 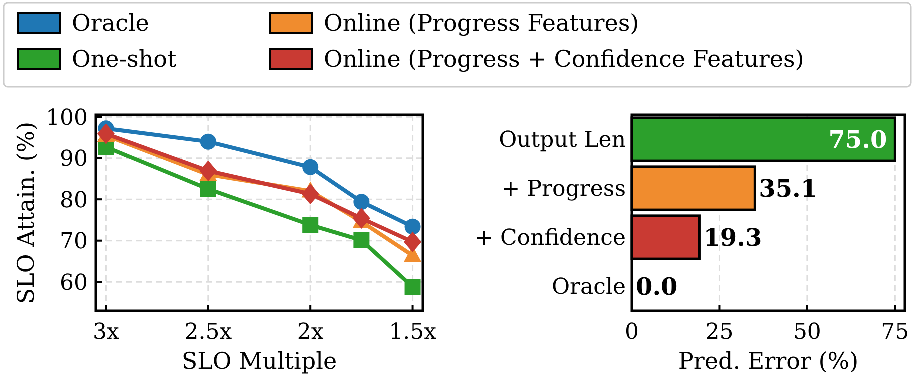 What do you see at coordinates (208, 332) in the screenshot?
I see `x-tick-label: 2.5x` at bounding box center [208, 332].